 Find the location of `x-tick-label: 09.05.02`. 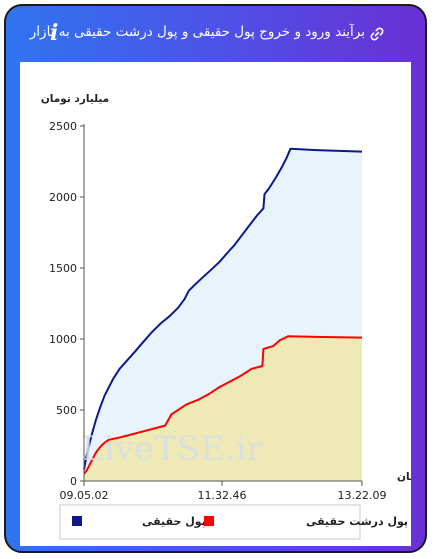

x-tick-label: 09.05.02 is located at coordinates (84, 495).